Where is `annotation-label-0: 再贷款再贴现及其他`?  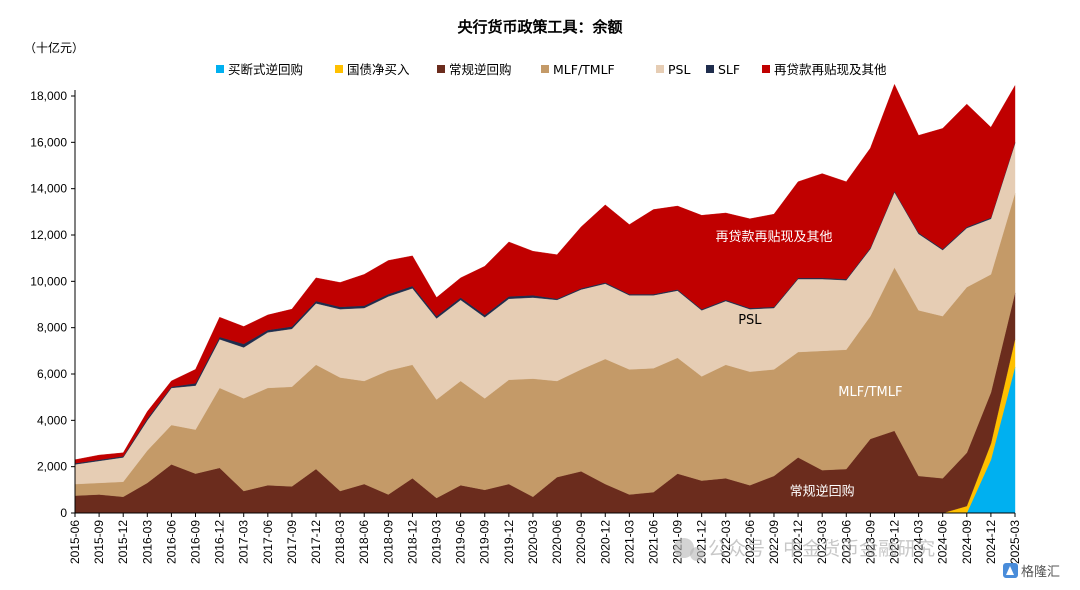
annotation-label-0: 再贷款再贴现及其他 is located at coordinates (773, 237).